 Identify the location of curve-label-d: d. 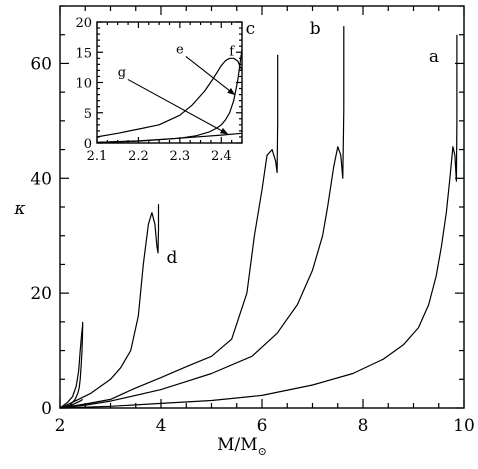
(171, 258).